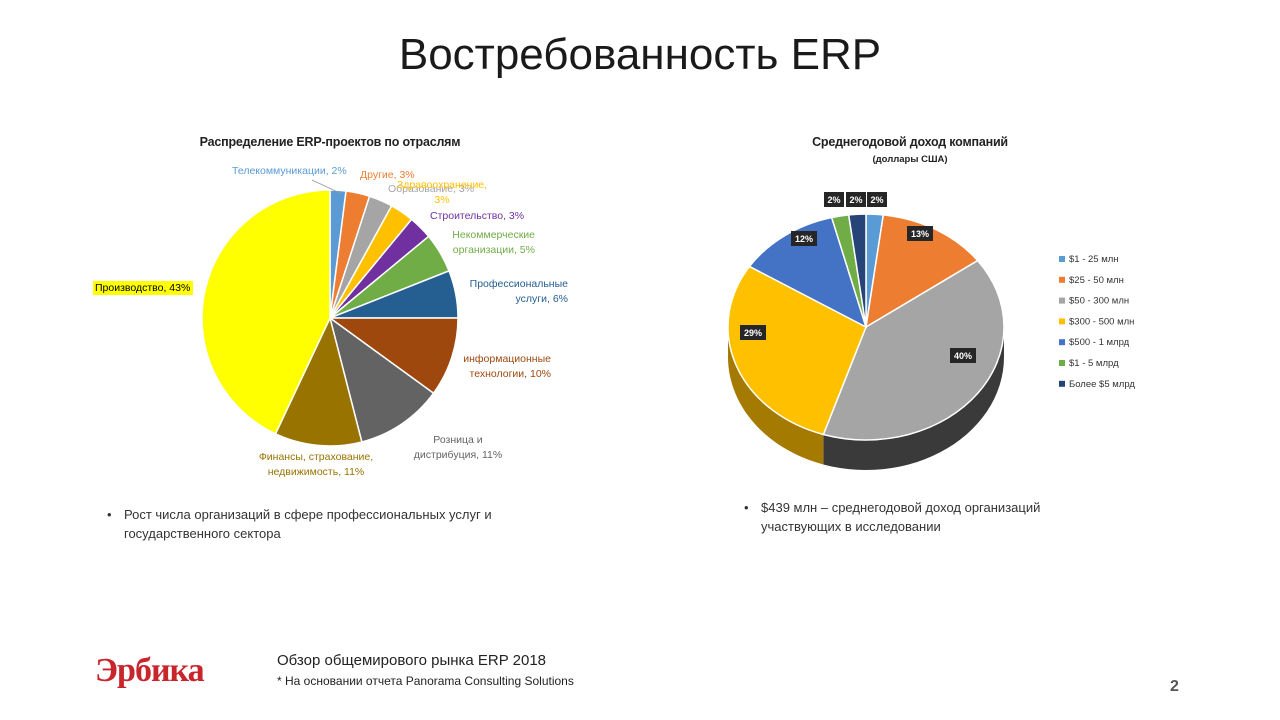 This screenshot has width=1280, height=720. I want to click on label-highlight, so click(143, 288).